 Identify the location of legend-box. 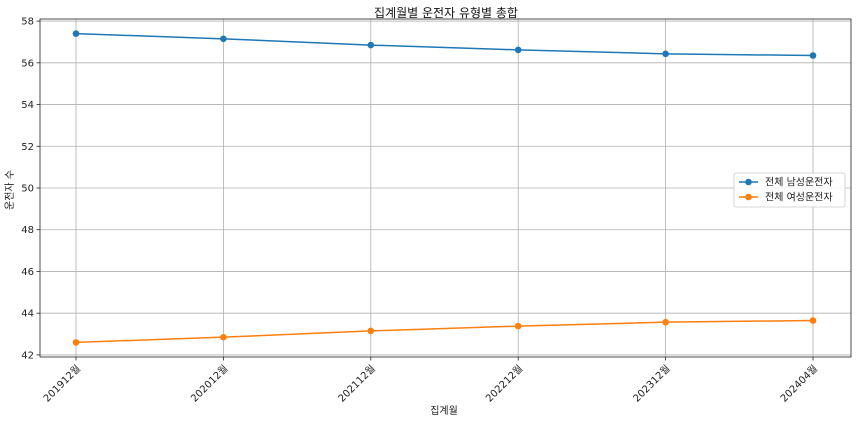
(789, 190).